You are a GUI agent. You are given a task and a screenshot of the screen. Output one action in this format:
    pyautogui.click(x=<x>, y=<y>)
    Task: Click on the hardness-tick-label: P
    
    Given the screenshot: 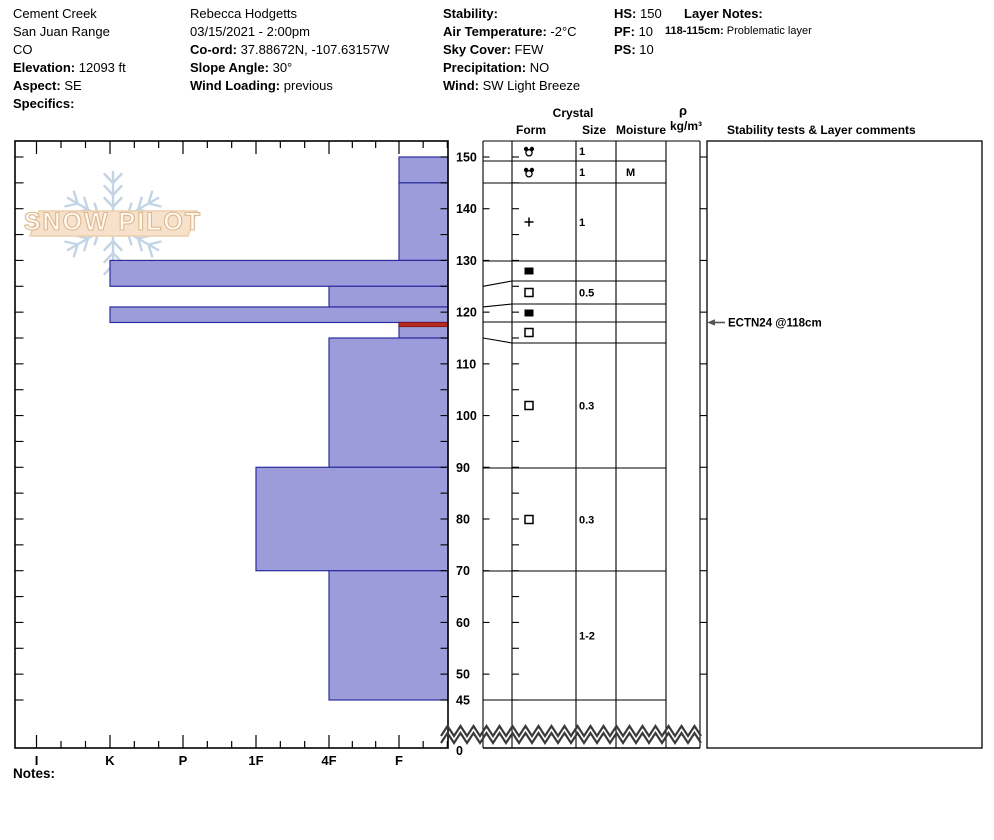 What is the action you would take?
    pyautogui.click(x=183, y=760)
    